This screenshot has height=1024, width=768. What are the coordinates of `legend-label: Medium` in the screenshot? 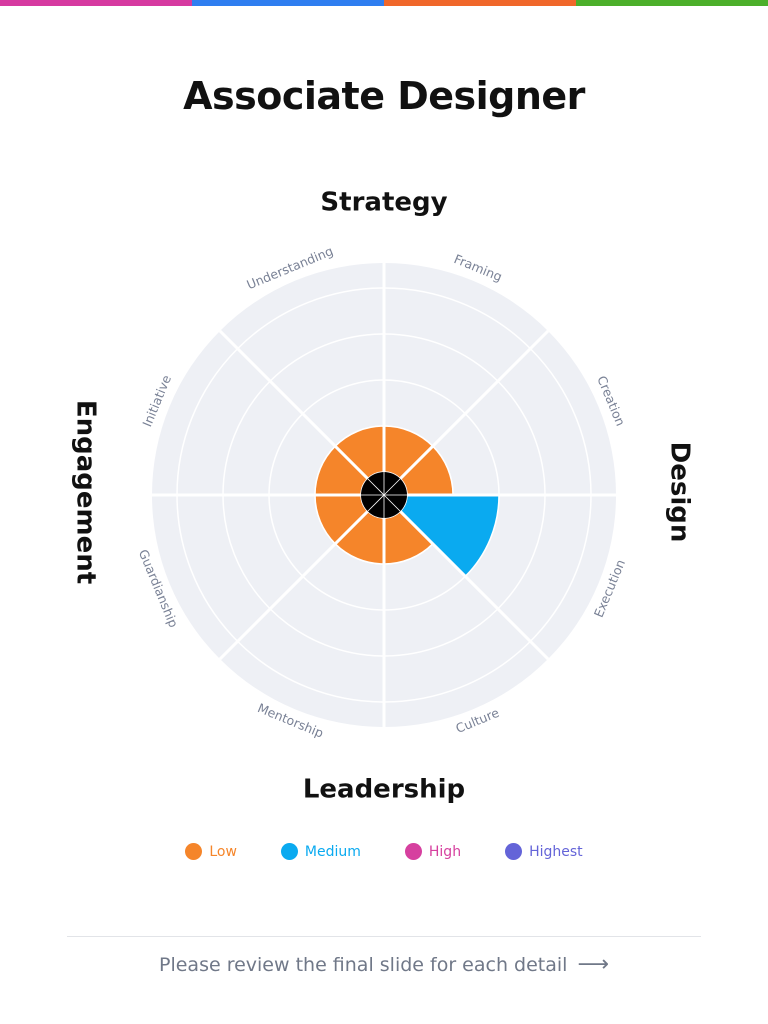 It's located at (332, 851).